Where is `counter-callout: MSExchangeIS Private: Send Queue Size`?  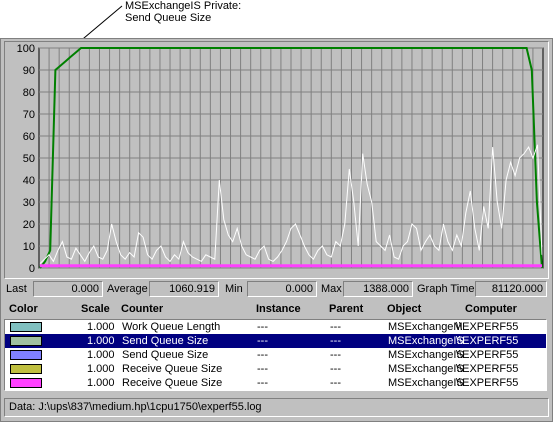 counter-callout: MSExchangeIS Private: Send Queue Size is located at coordinates (183, 12).